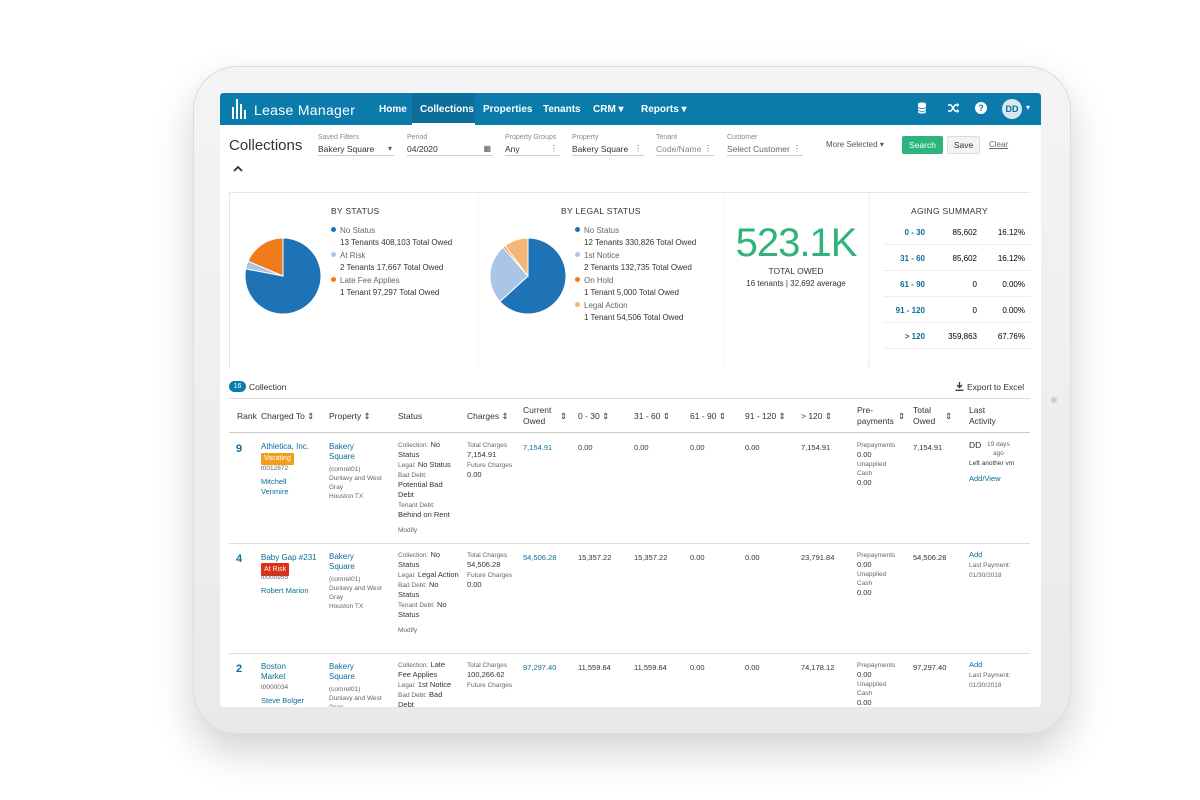 This screenshot has height=800, width=1200. What do you see at coordinates (876, 445) in the screenshot?
I see `prepayments-label: Prepayments` at bounding box center [876, 445].